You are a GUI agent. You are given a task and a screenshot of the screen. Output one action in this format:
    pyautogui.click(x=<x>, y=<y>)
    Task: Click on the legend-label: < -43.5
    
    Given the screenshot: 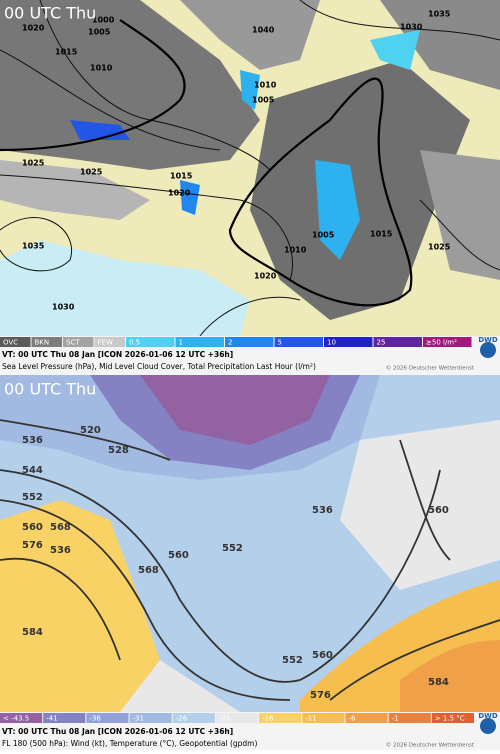 What is the action you would take?
    pyautogui.click(x=16, y=719)
    